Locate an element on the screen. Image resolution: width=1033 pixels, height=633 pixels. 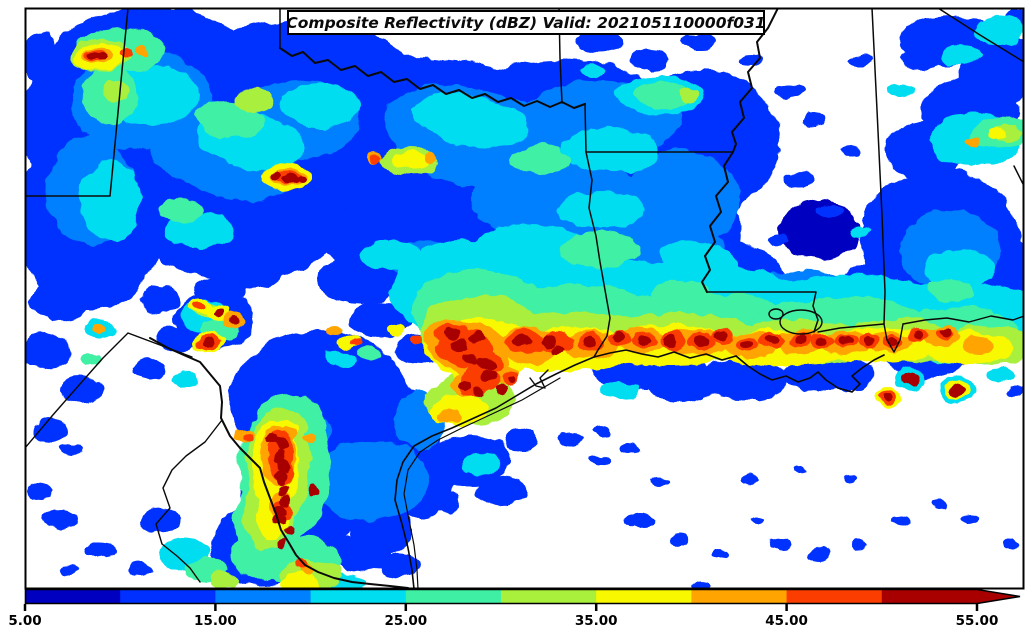
lake-outline is located at coordinates (801, 322).